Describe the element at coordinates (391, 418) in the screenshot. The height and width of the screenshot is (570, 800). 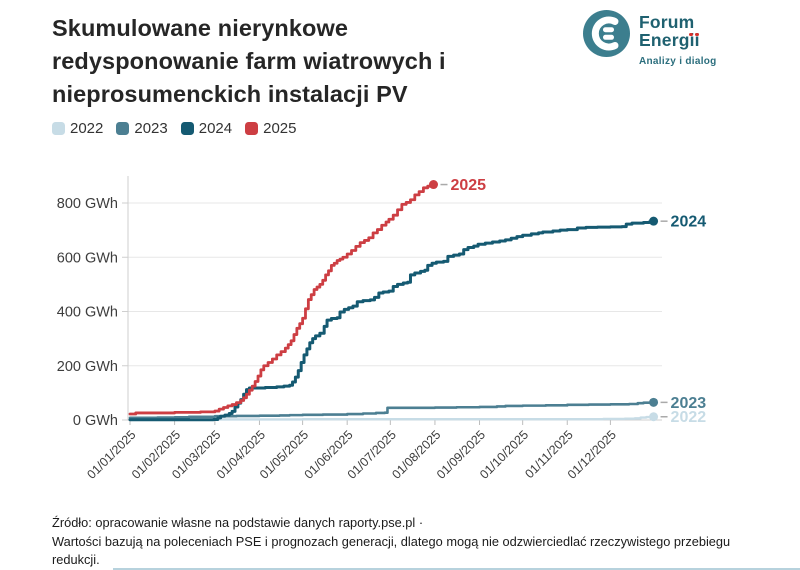
I see `series-line-2022` at that location.